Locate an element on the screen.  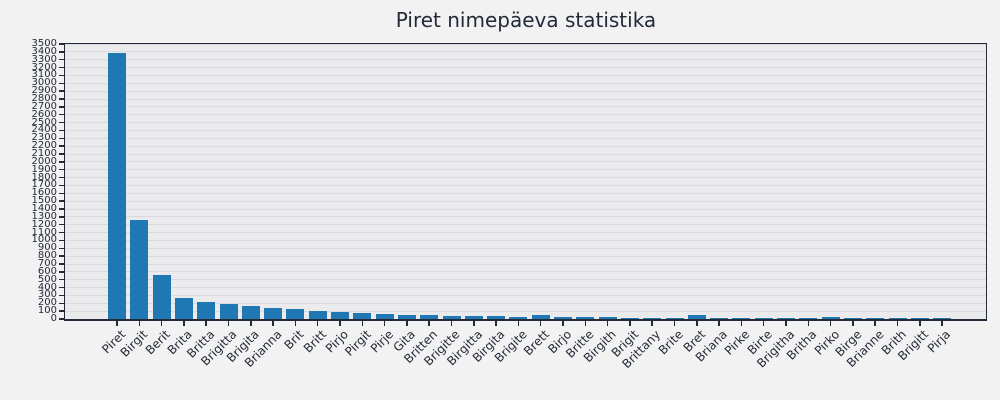
bar-pirje is located at coordinates (384, 316).